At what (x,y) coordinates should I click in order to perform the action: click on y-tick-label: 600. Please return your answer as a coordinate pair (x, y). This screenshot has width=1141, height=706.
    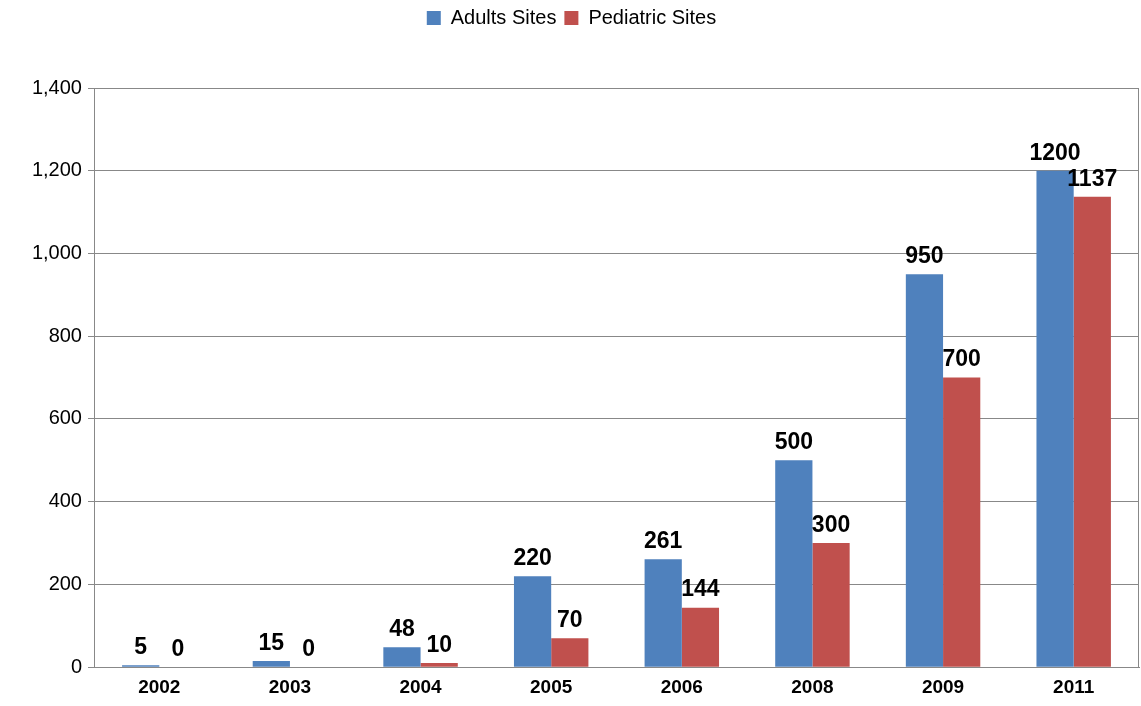
    Looking at the image, I should click on (65, 417).